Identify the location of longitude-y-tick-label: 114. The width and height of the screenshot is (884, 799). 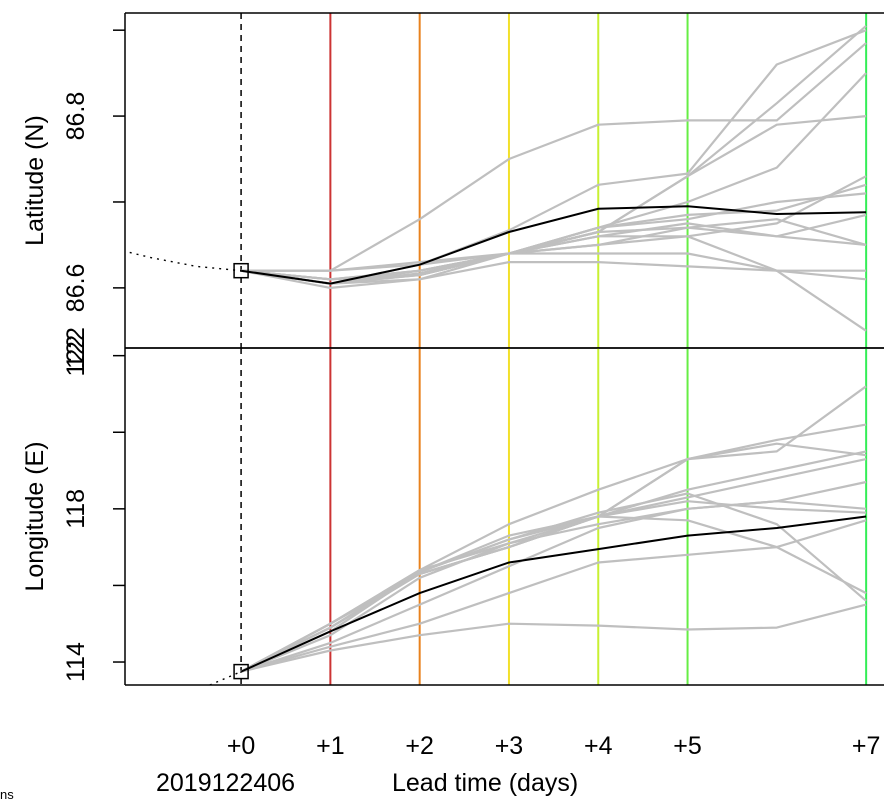
(76, 662).